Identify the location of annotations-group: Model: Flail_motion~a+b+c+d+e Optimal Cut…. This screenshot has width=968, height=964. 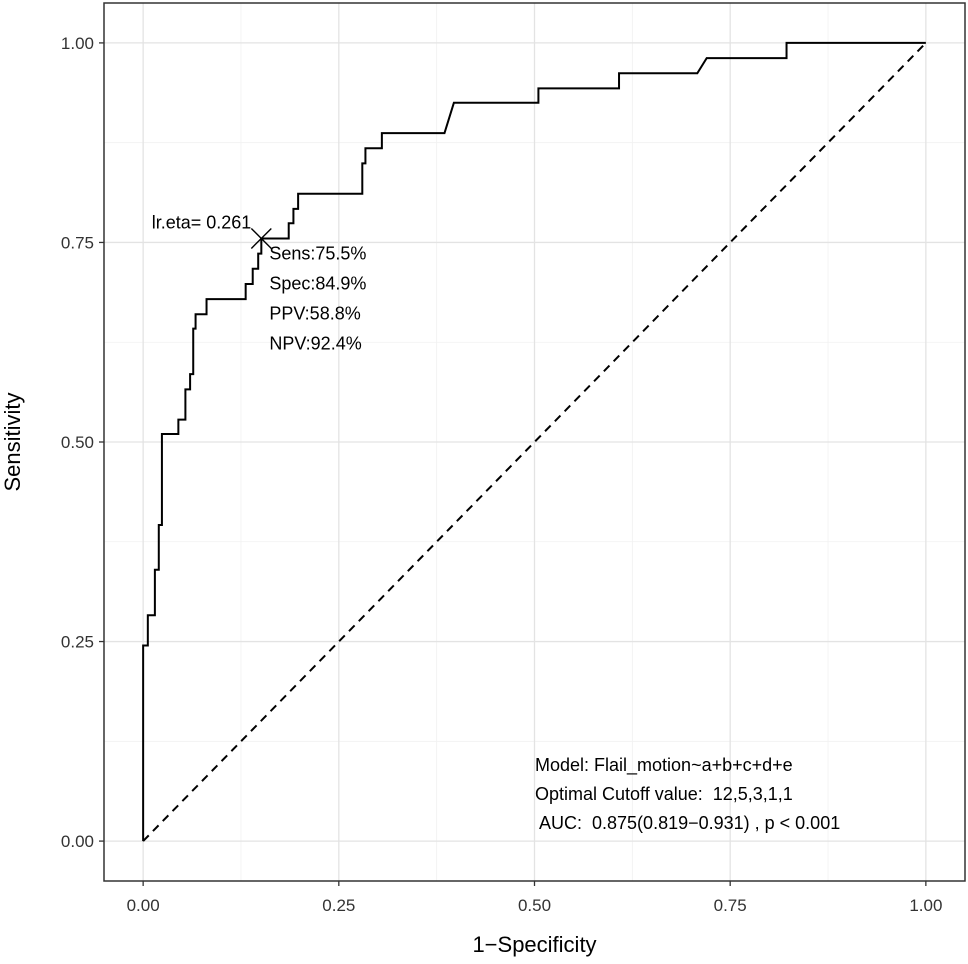
(687, 794).